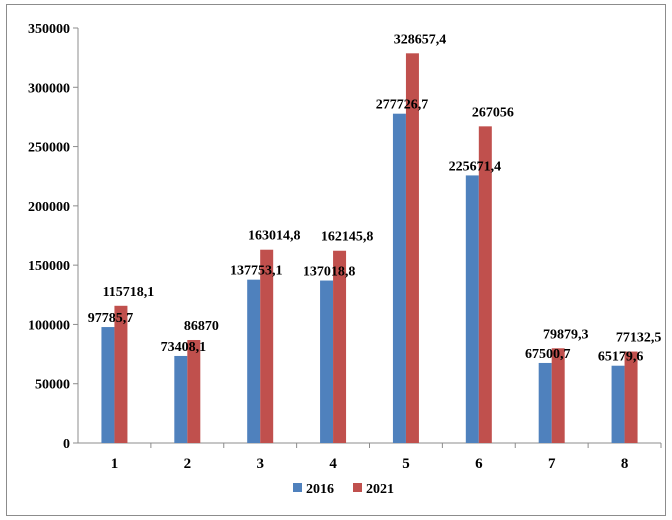  I want to click on y-tick-label: 50000, so click(52, 385).